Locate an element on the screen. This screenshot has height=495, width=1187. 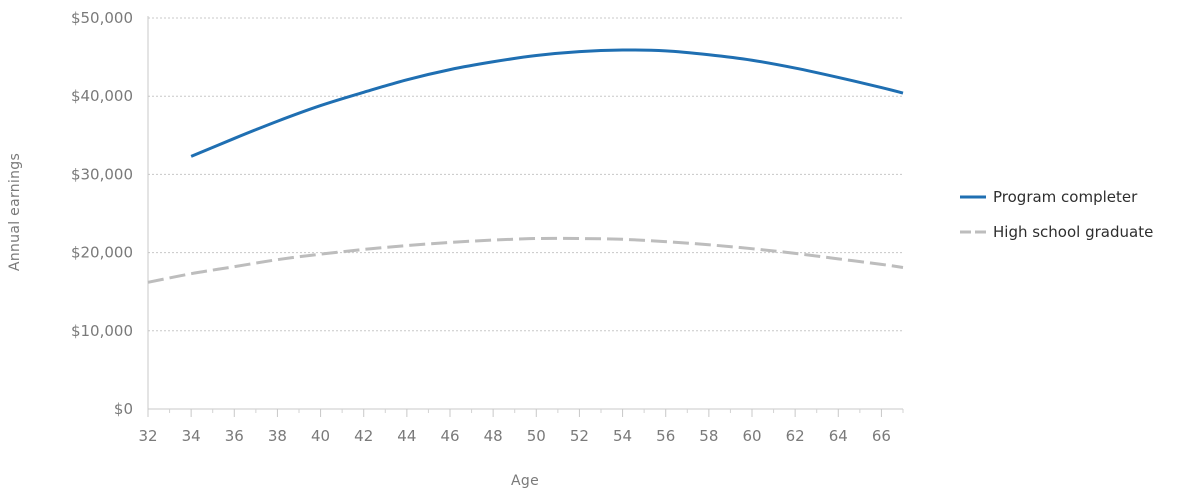
y-tick-label: $0 is located at coordinates (123, 409).